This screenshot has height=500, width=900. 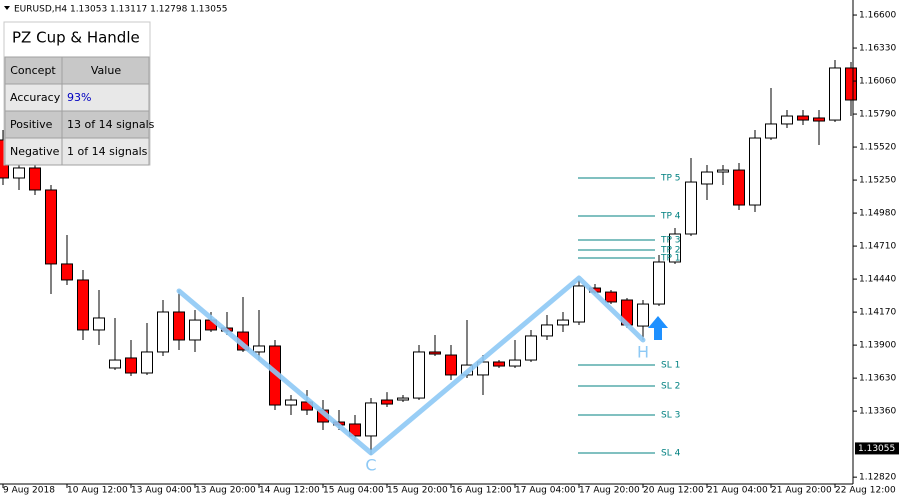 I want to click on y-tick-label: 1.16600, so click(x=877, y=16).